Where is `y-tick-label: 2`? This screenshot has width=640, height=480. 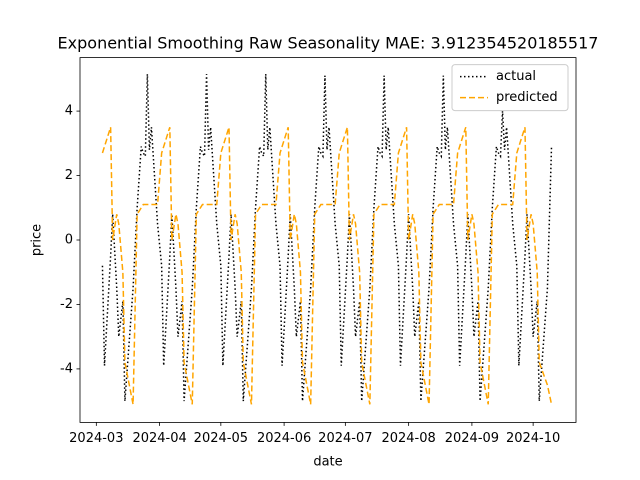
y-tick-label: 2 is located at coordinates (69, 175).